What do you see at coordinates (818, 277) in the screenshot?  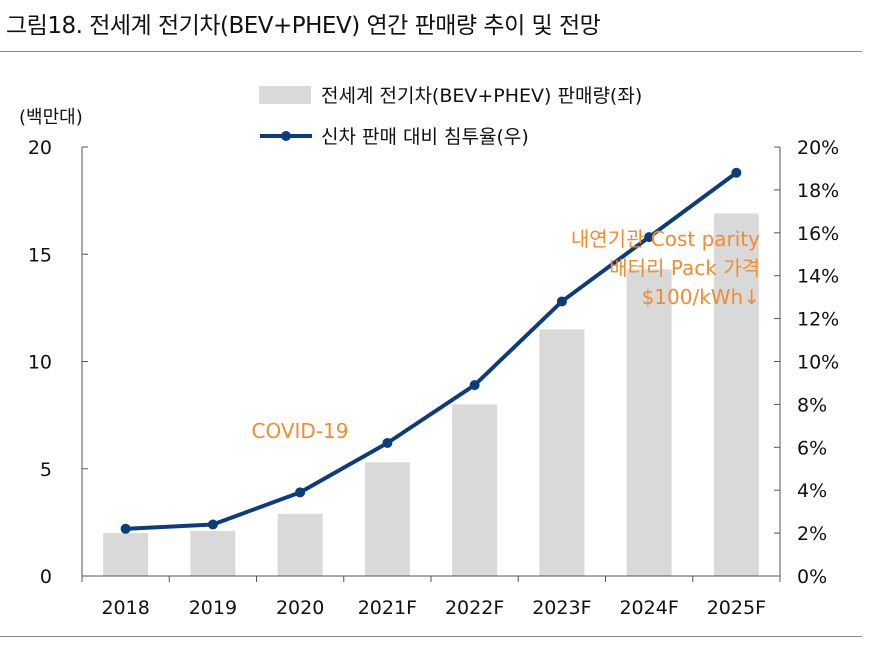 I see `right-tick-label: 14%` at bounding box center [818, 277].